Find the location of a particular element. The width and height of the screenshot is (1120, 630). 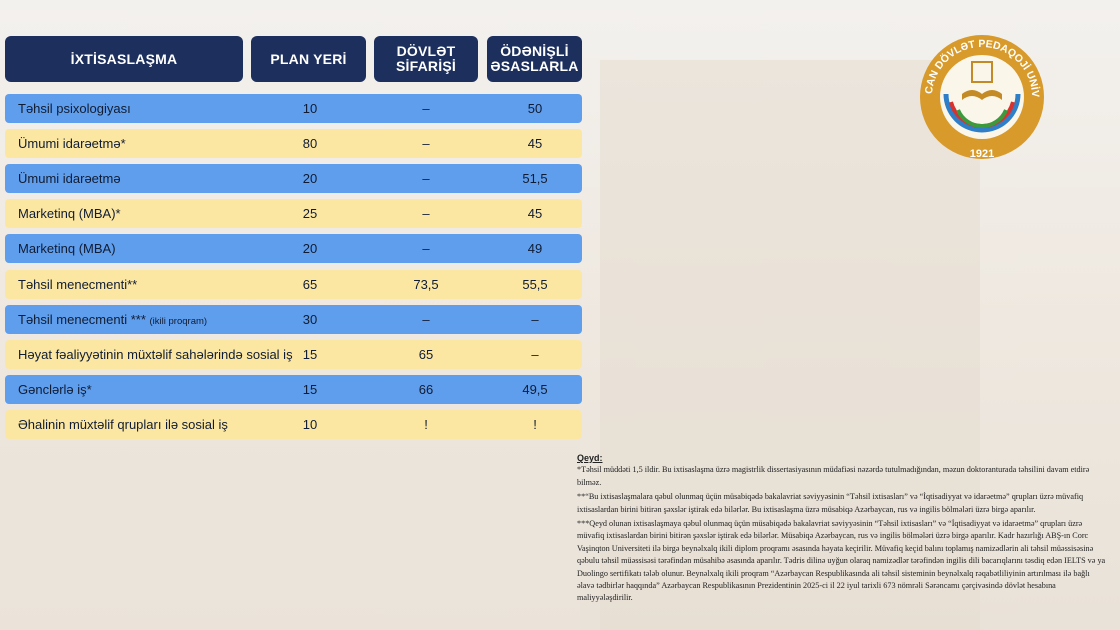

specialization-name: Marketinq (MBA)* is located at coordinates (69, 214).